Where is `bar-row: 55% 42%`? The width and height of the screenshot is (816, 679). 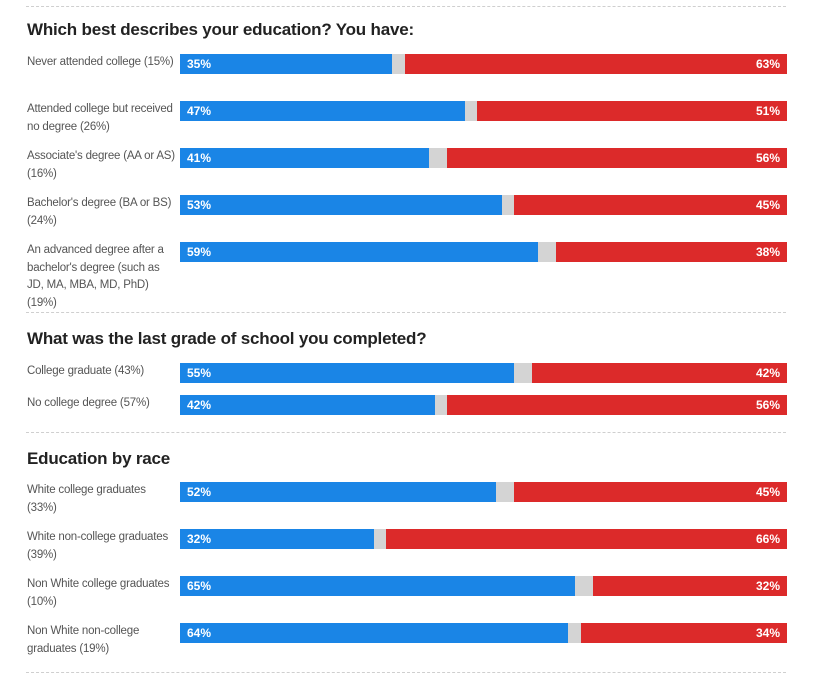
bar-row: 55% 42% is located at coordinates (483, 373).